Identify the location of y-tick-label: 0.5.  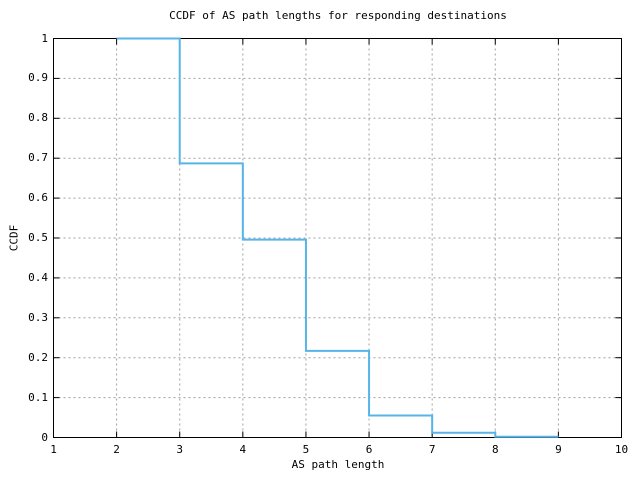
(38, 237).